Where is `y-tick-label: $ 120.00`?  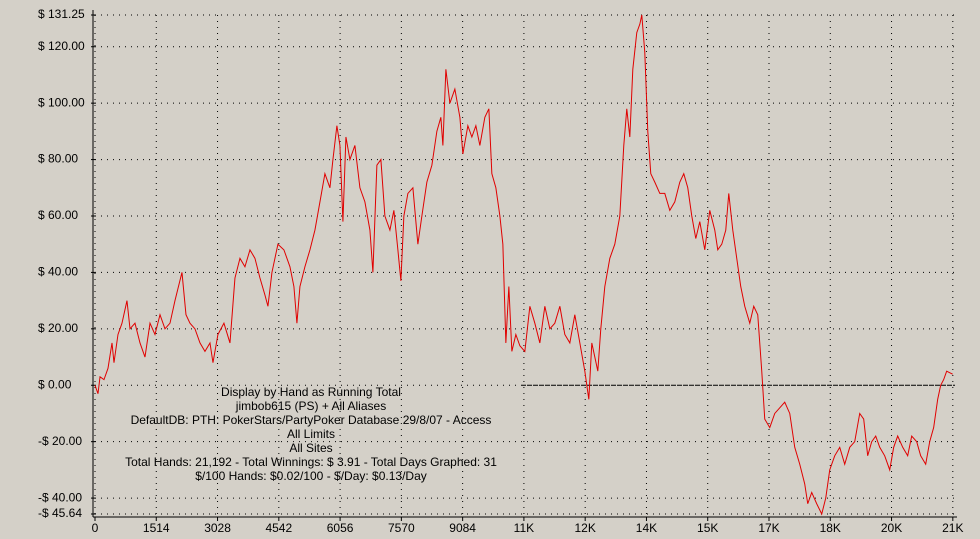 y-tick-label: $ 120.00 is located at coordinates (61, 46).